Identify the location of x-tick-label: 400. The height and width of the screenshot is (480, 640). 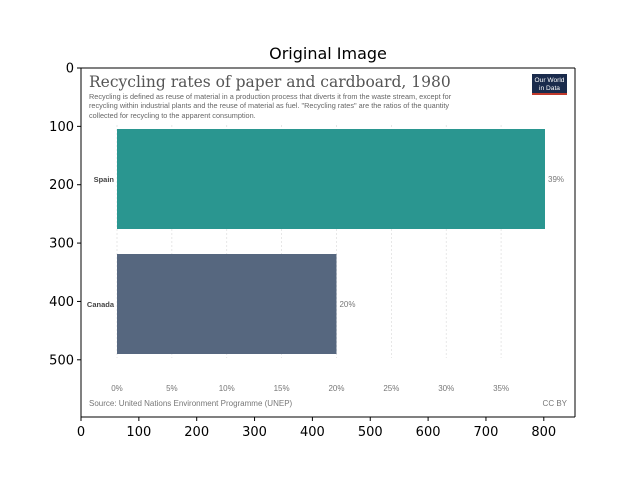
(312, 432).